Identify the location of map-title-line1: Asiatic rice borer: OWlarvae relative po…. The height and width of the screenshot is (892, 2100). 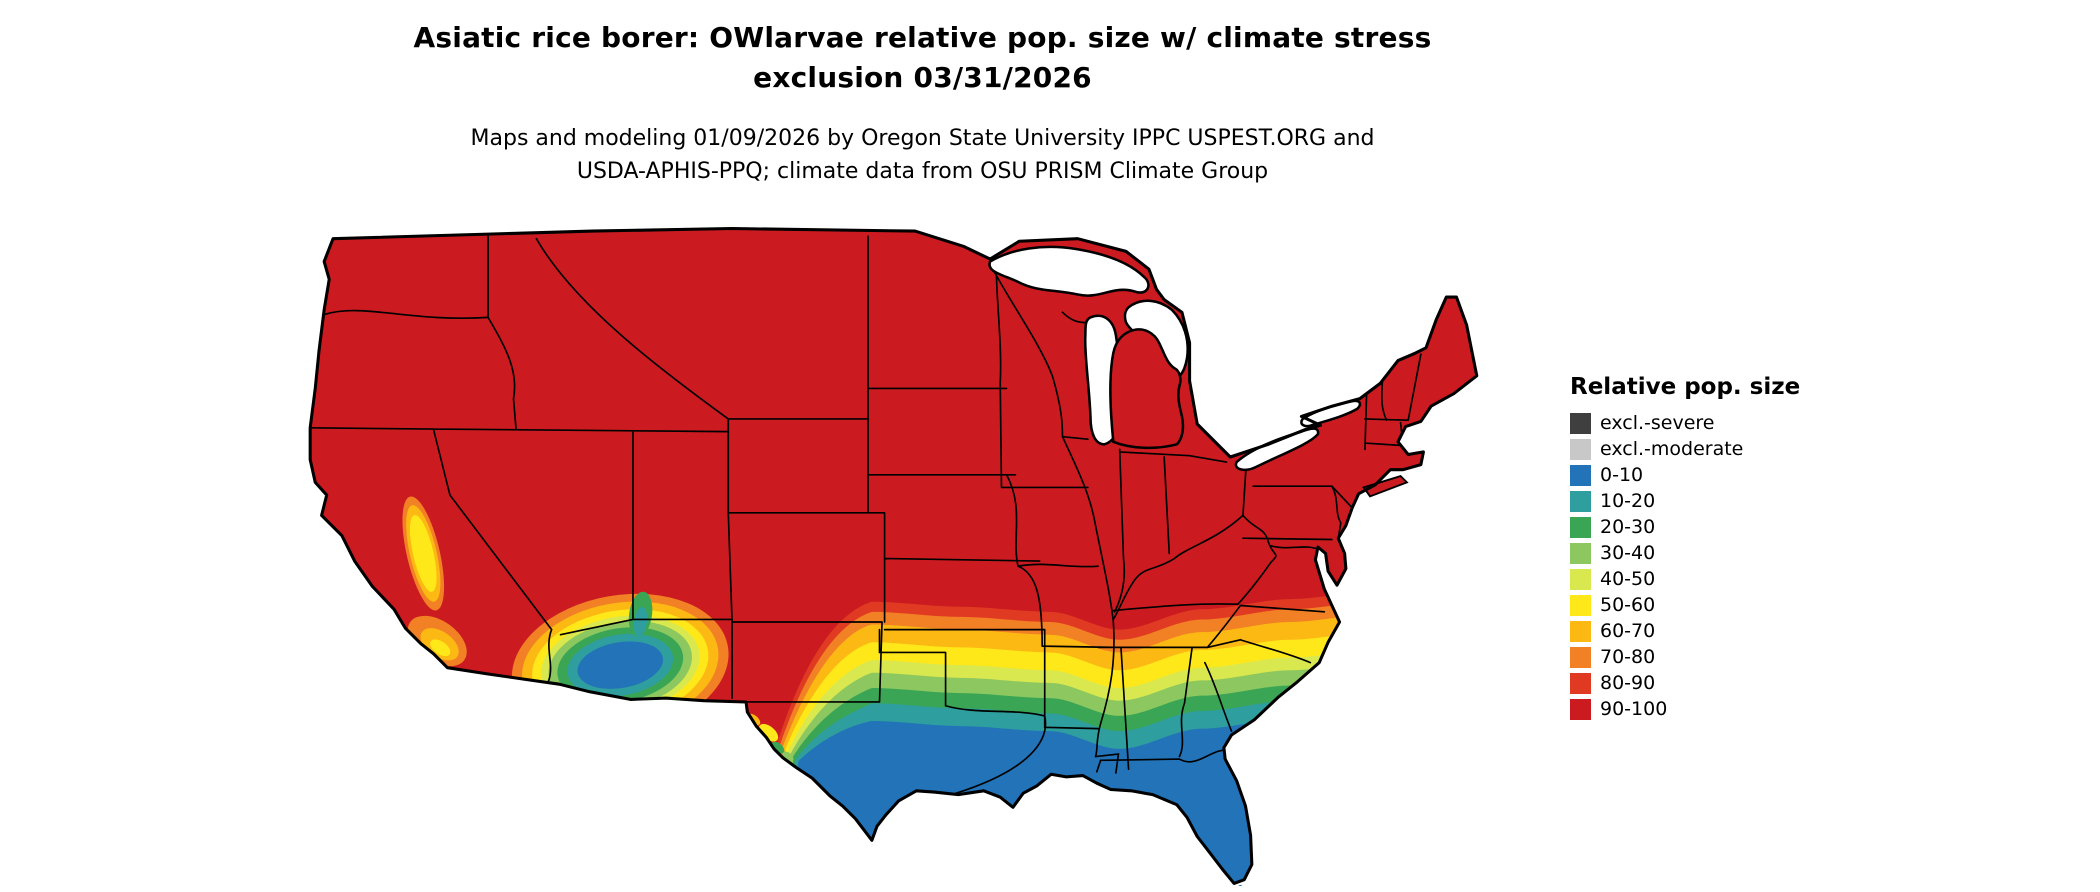
(922, 37).